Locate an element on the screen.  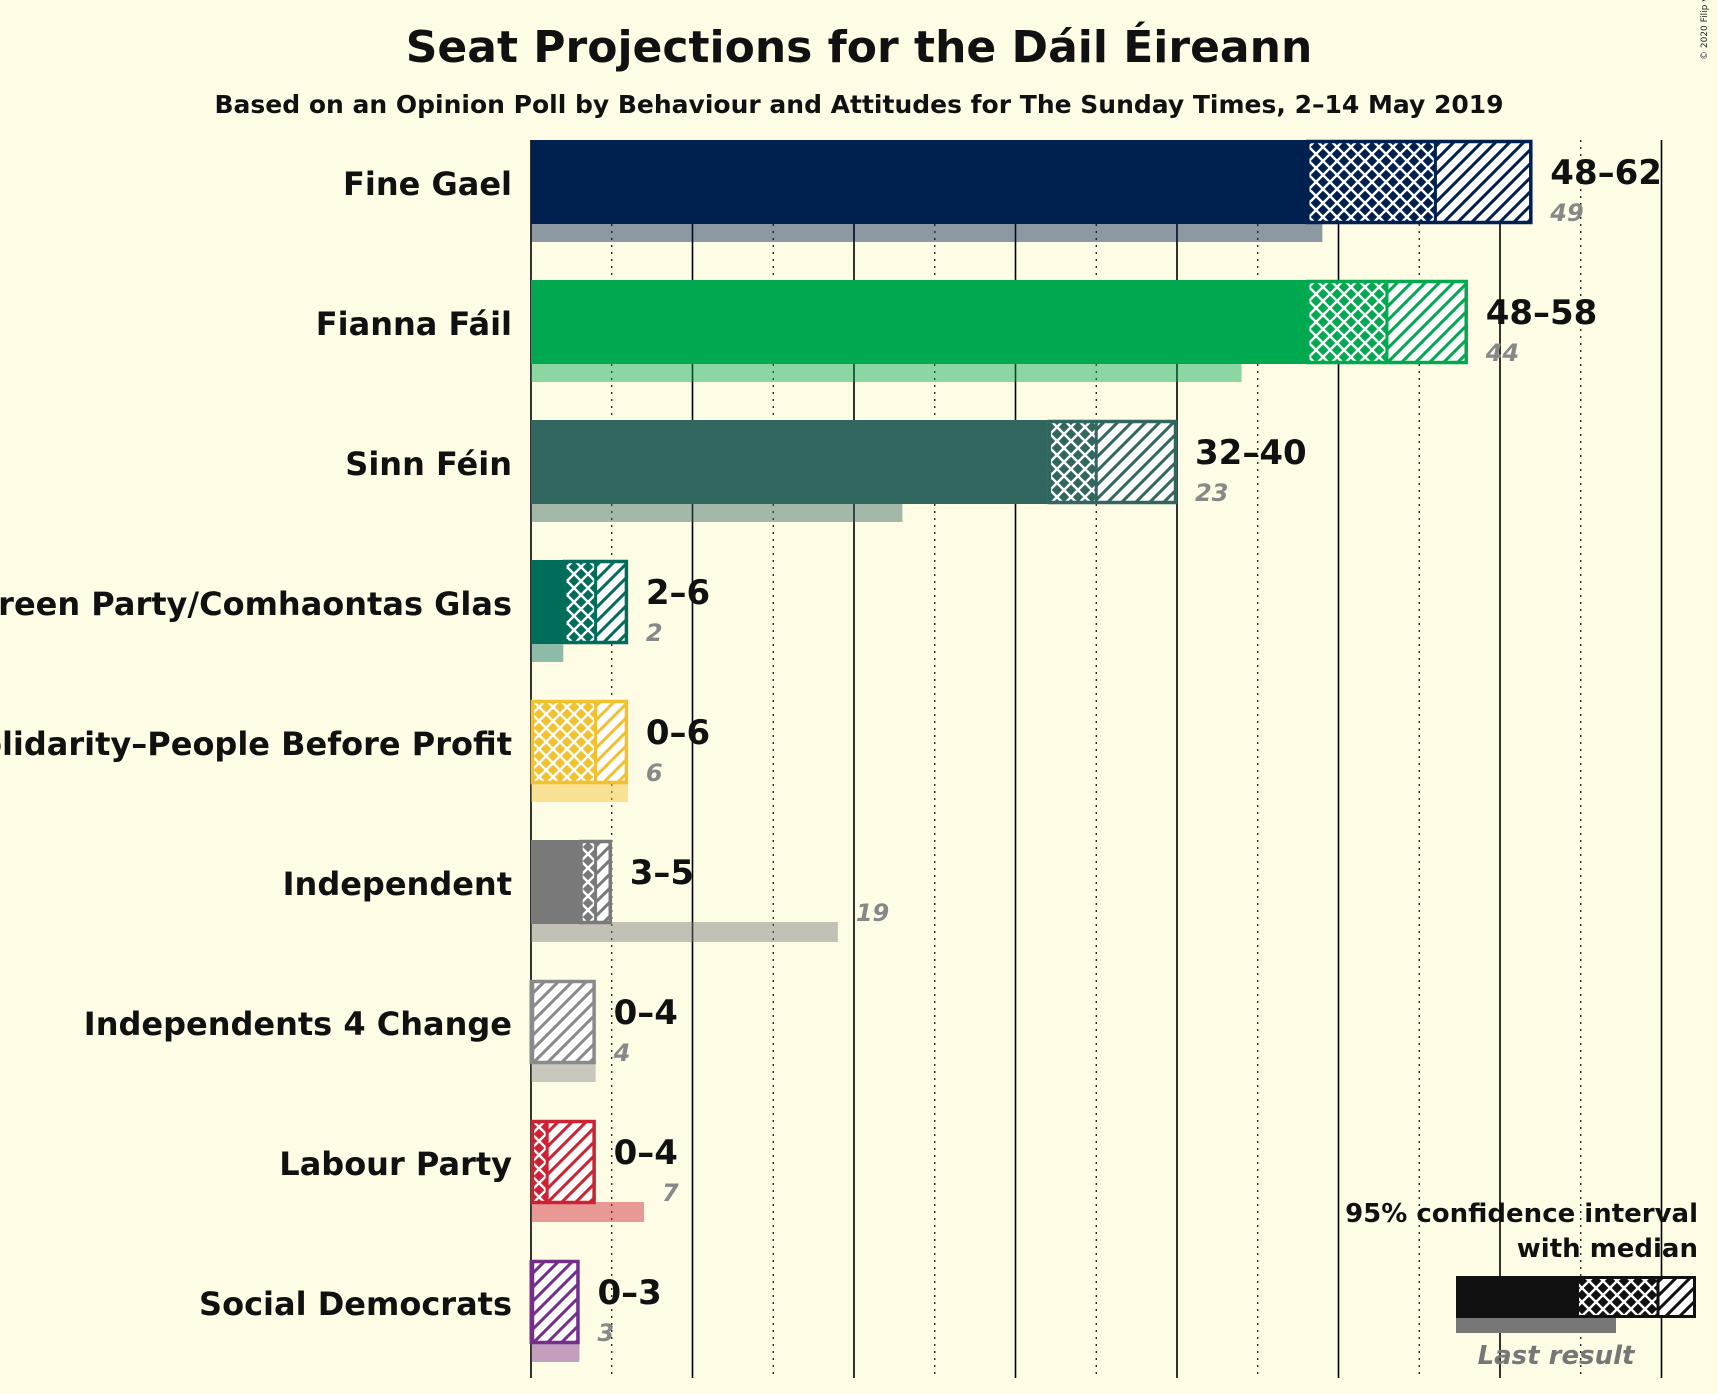
party-row-independent: Independent 3–5 19 is located at coordinates (586, 890).